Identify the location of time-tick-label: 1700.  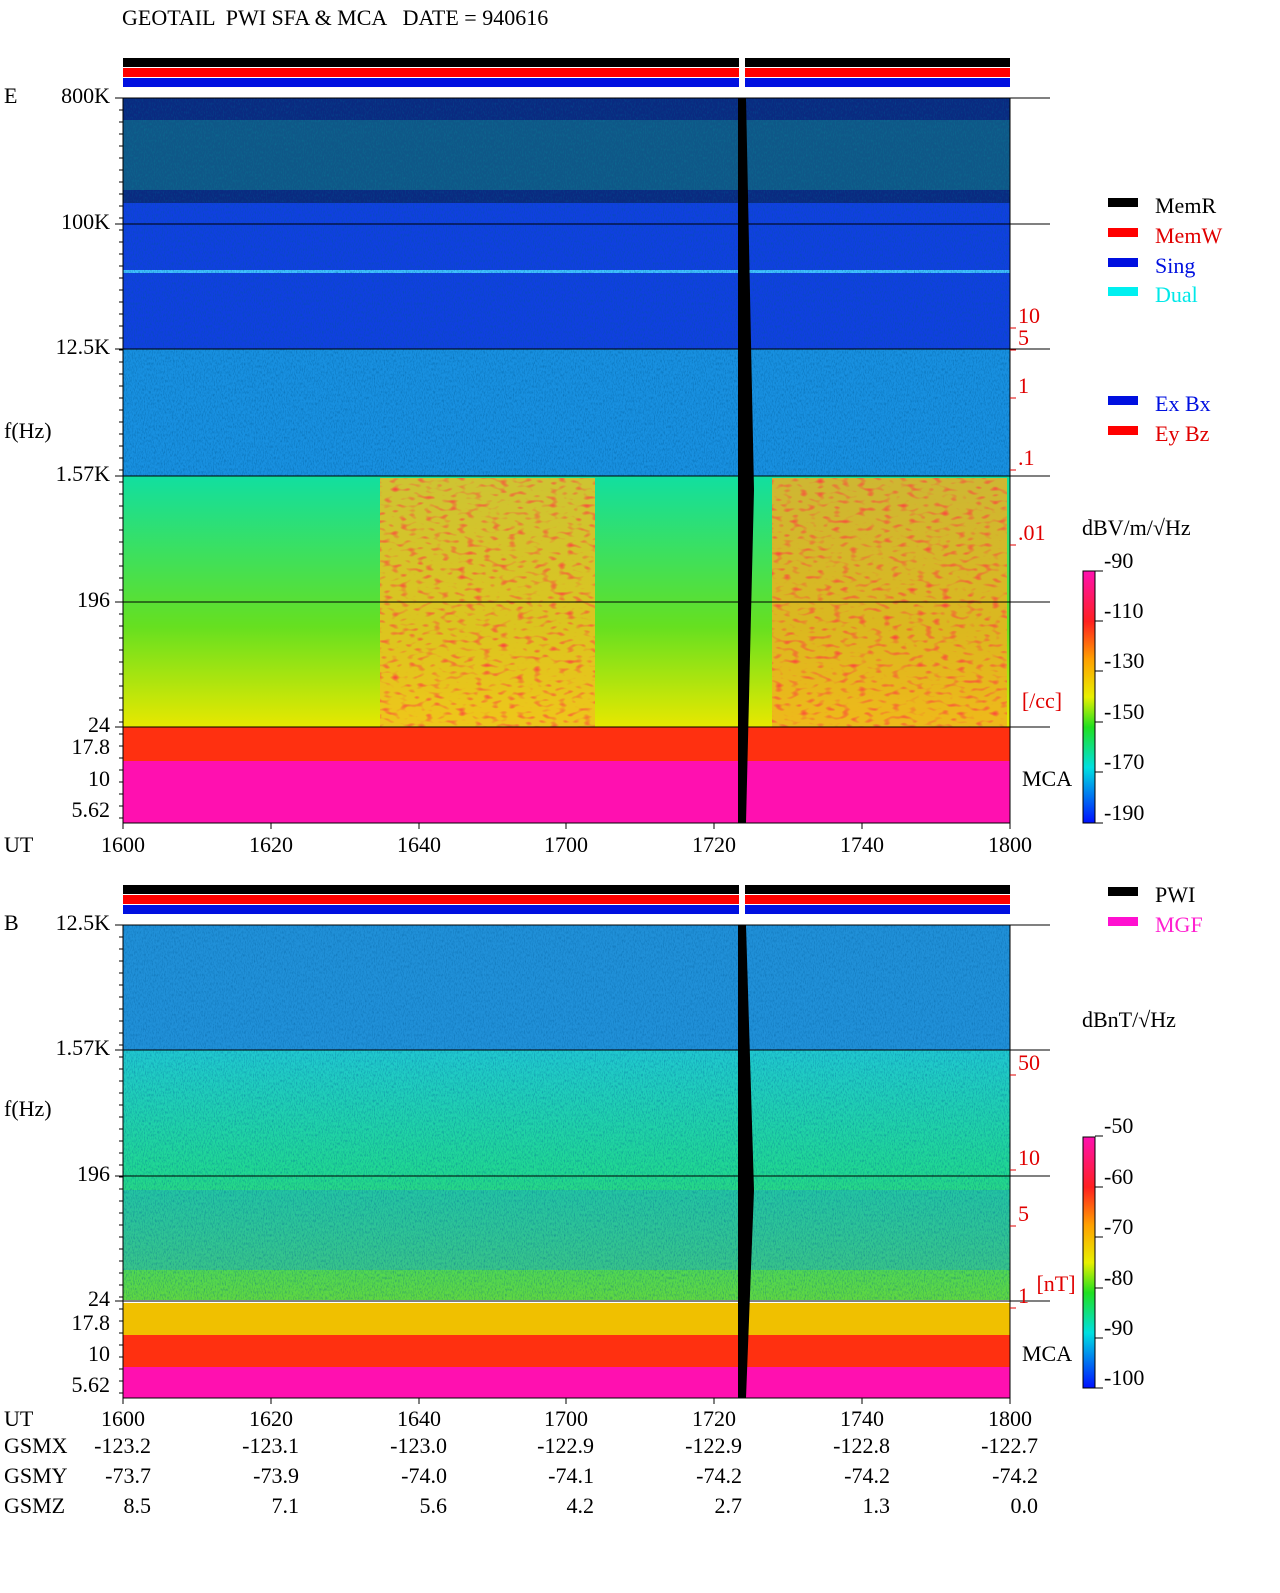
(566, 1418).